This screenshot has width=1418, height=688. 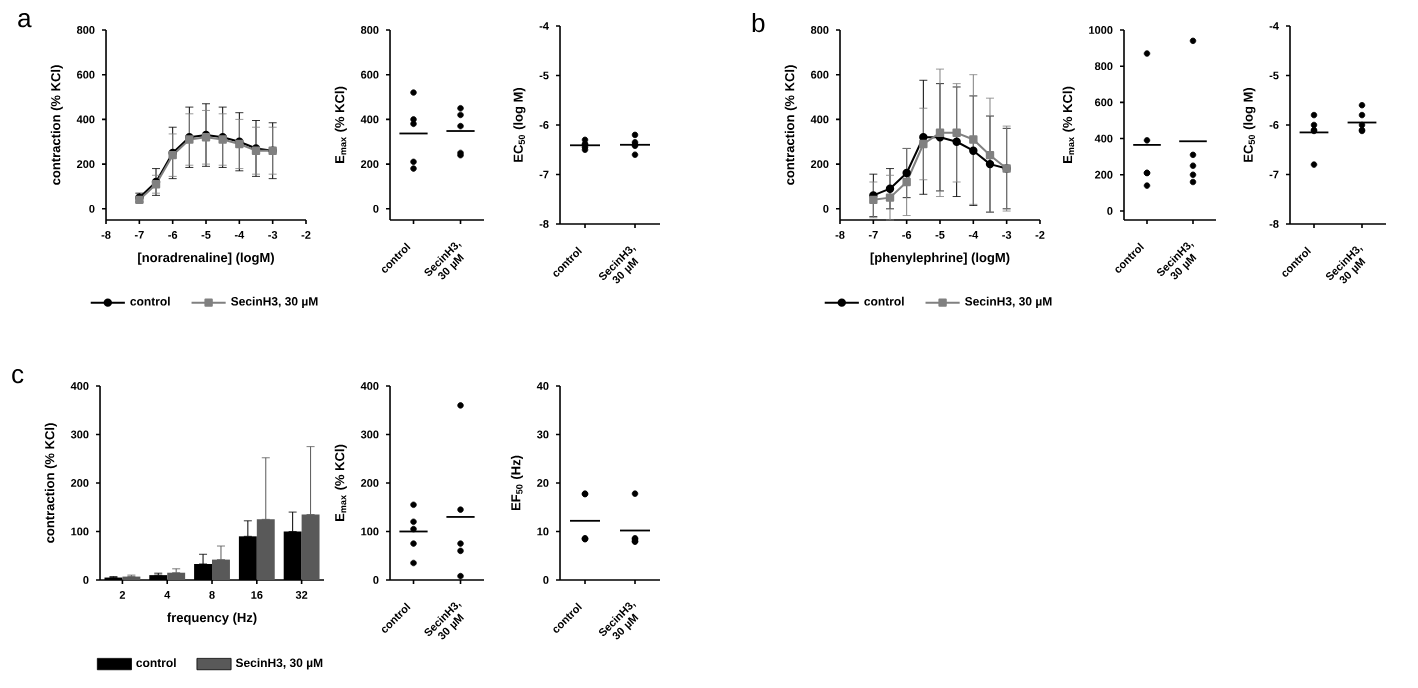 What do you see at coordinates (25, 20) in the screenshot?
I see `text: a` at bounding box center [25, 20].